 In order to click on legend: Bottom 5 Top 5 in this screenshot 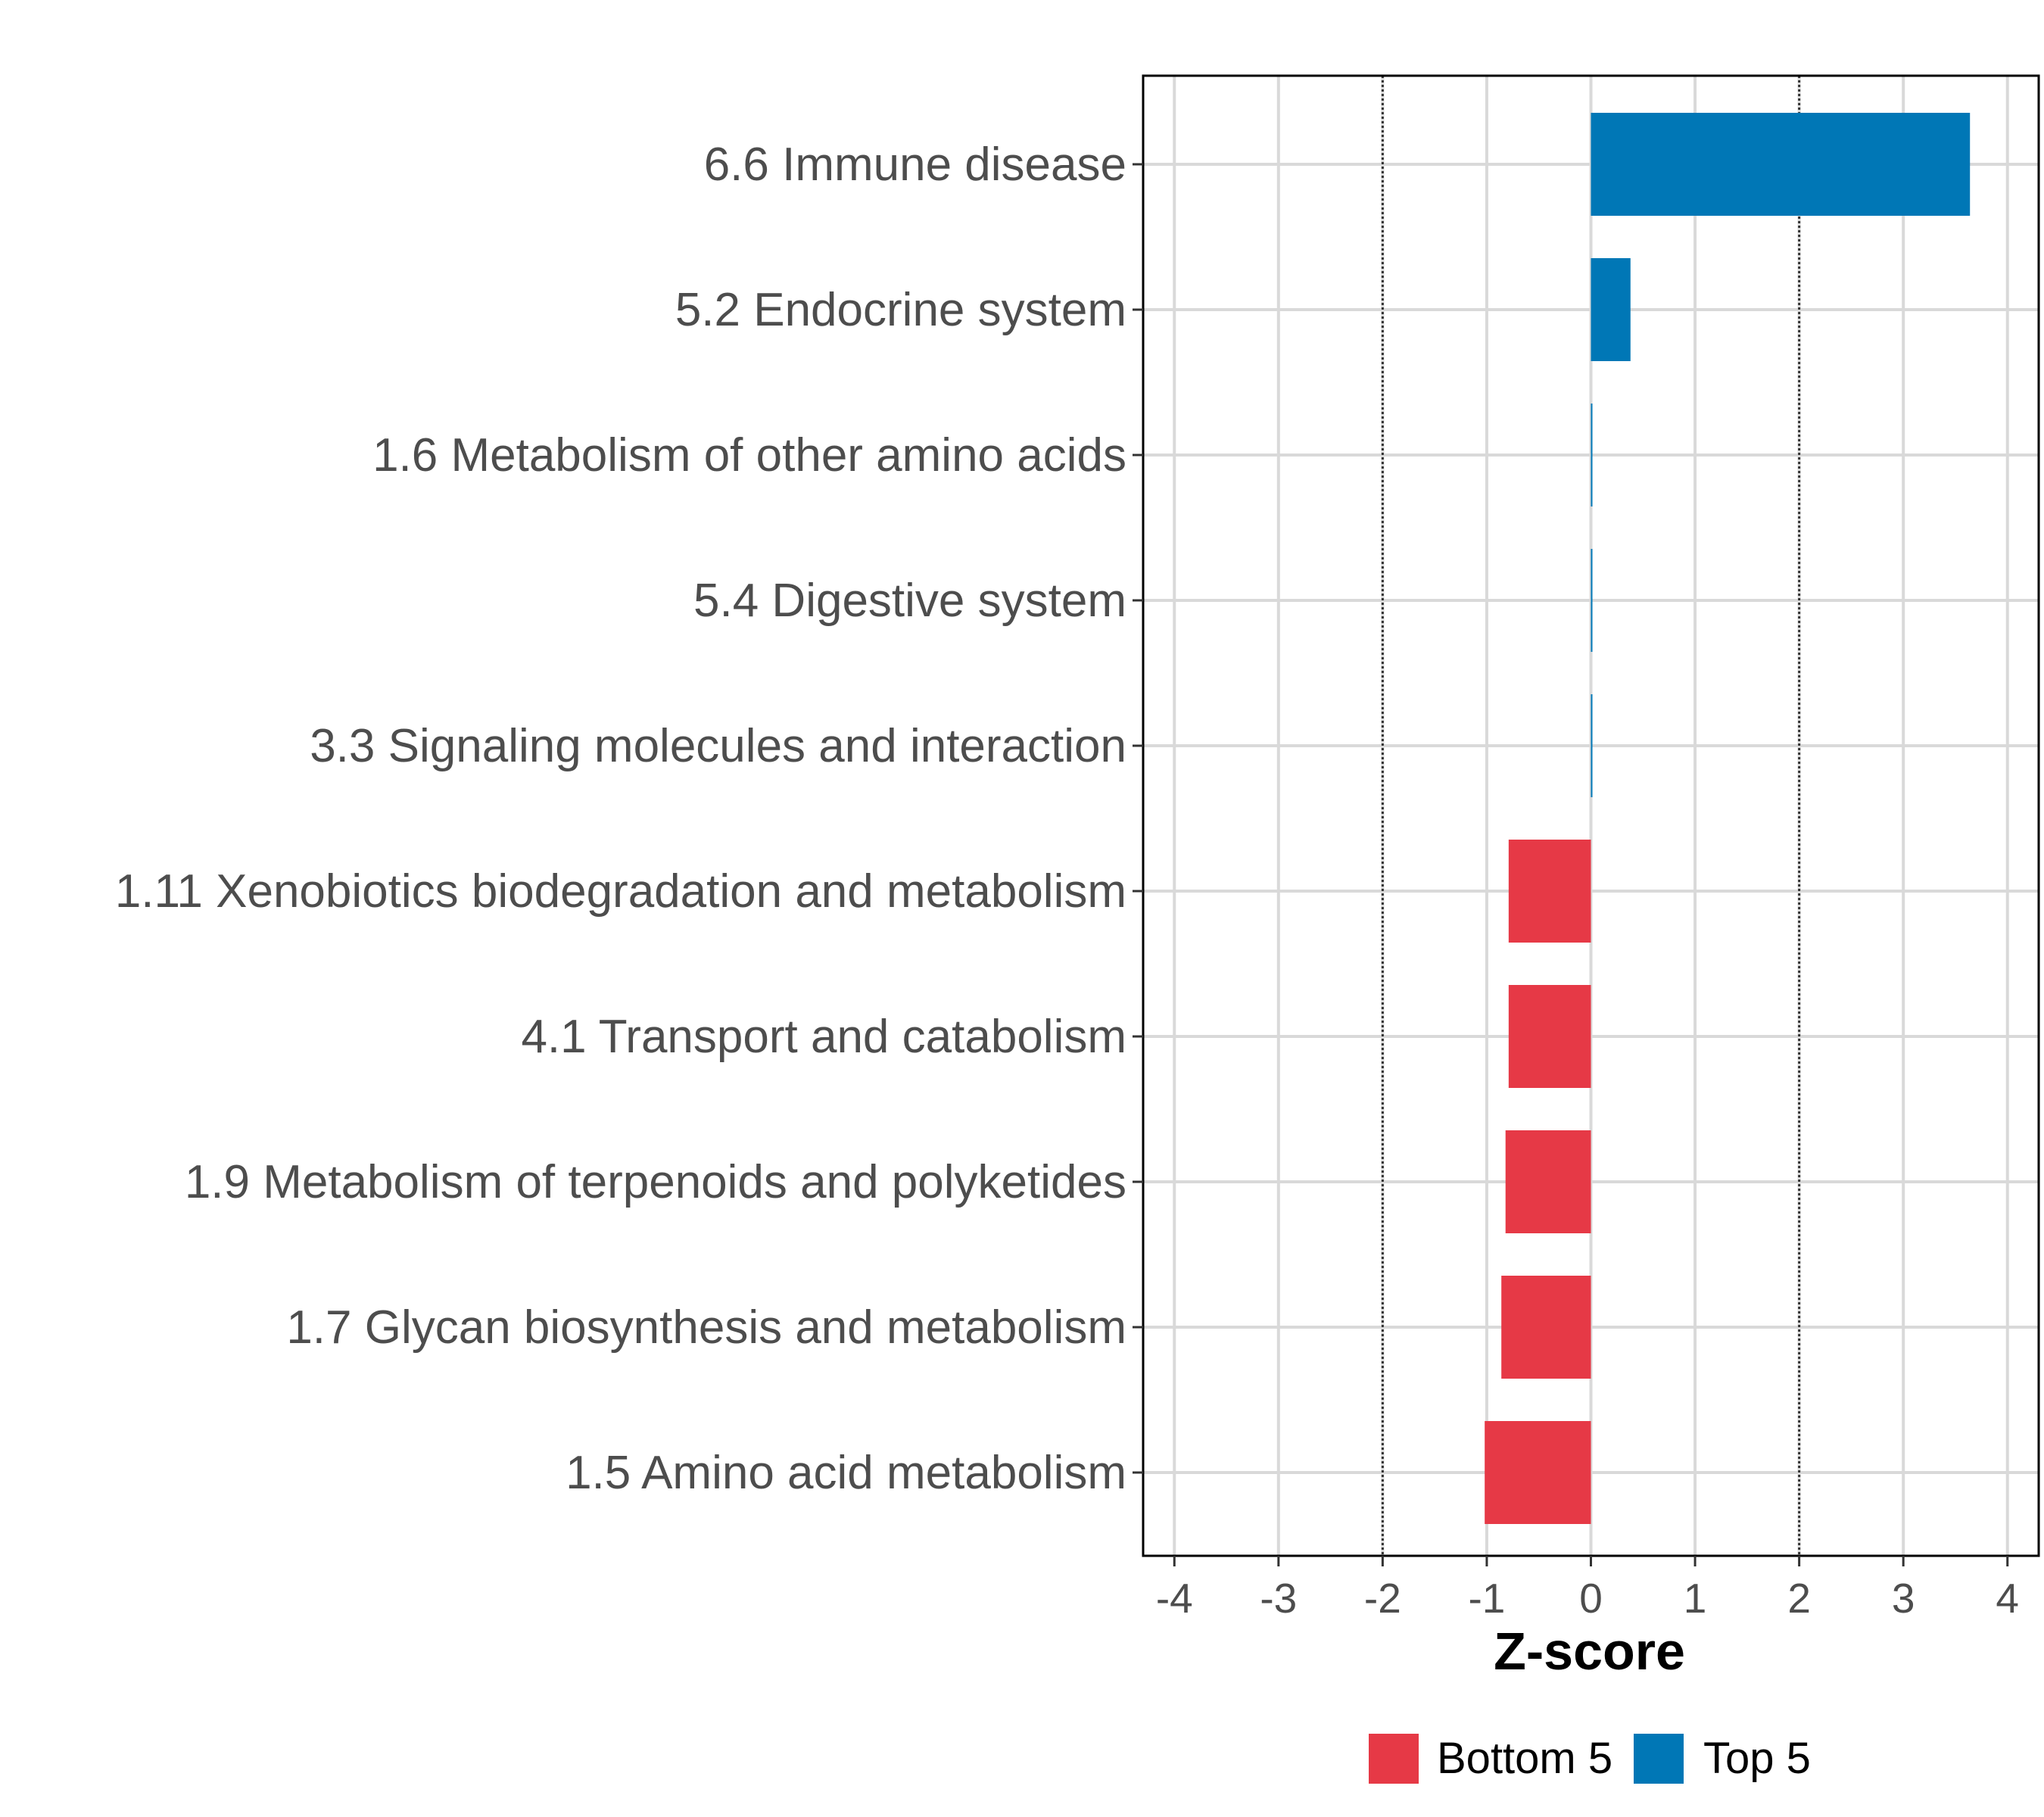, I will do `click(1590, 1759)`.